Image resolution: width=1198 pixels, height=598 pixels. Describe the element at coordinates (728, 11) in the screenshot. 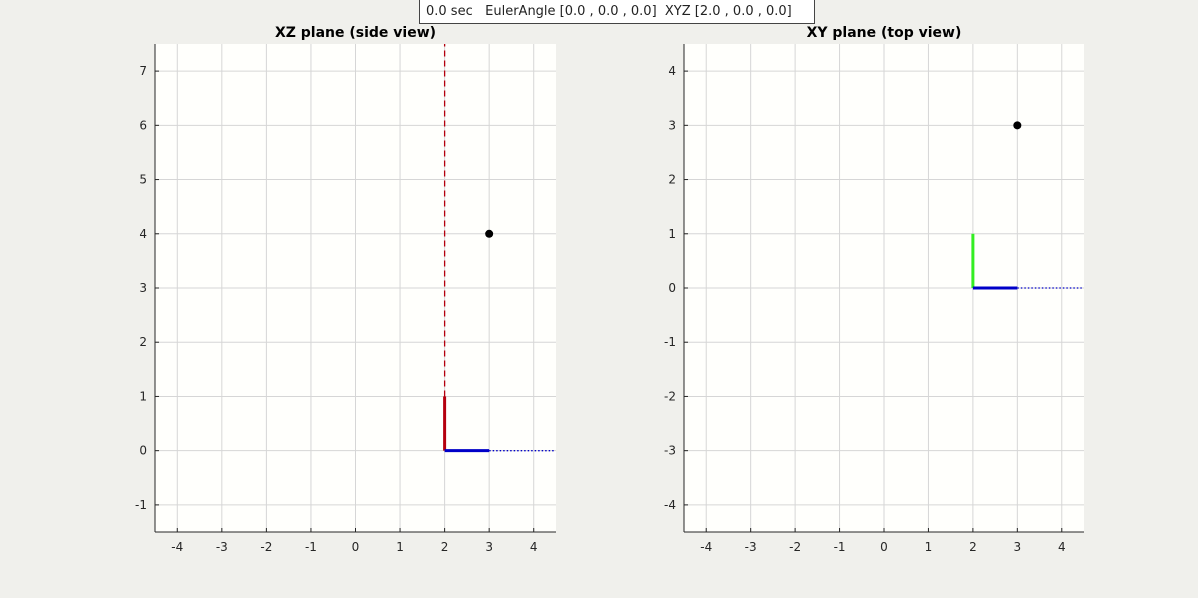

I see `xyz-readout: XYZ [2.0 , 0.0 , 0.0]` at that location.